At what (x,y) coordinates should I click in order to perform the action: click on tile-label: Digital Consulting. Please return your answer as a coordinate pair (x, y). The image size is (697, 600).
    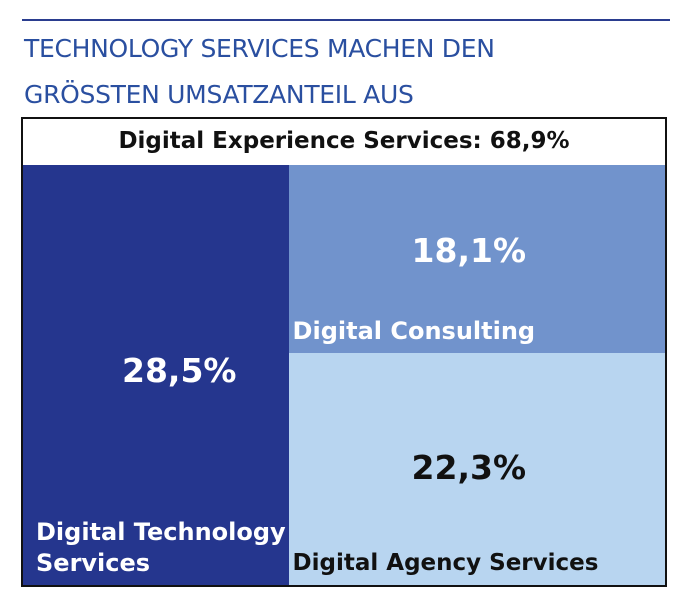
    Looking at the image, I should click on (414, 331).